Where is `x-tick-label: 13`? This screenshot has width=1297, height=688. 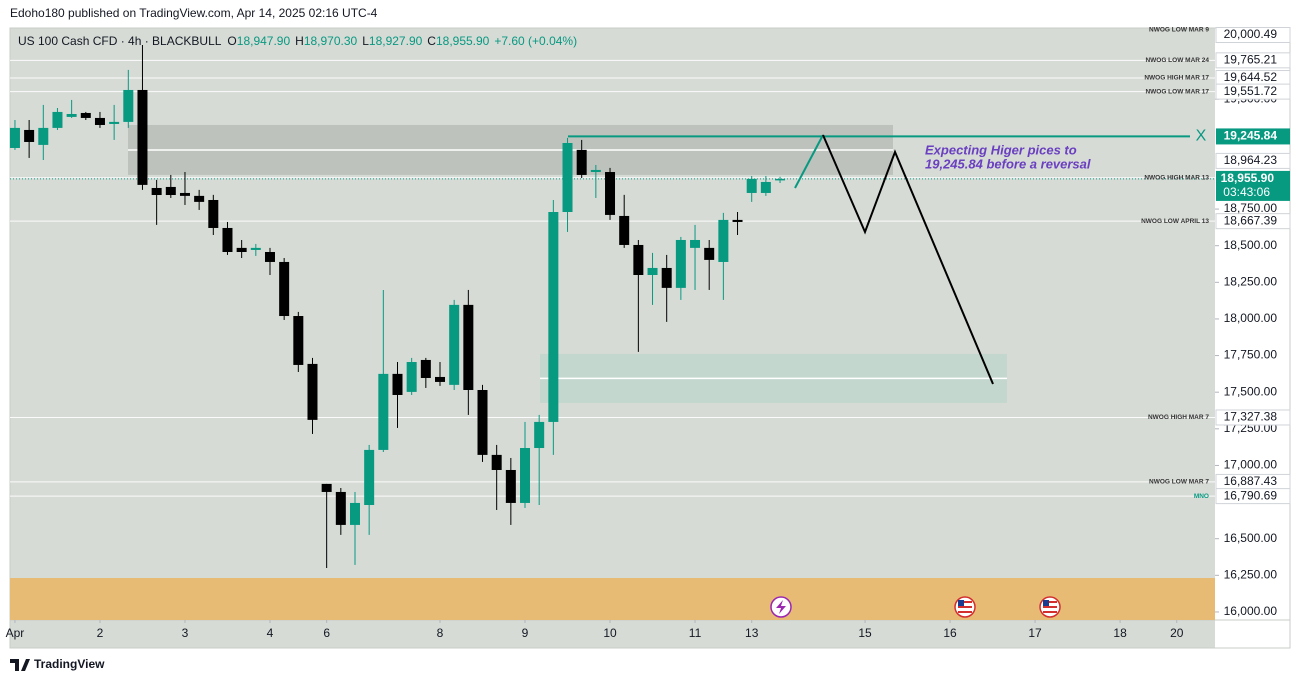 x-tick-label: 13 is located at coordinates (752, 633).